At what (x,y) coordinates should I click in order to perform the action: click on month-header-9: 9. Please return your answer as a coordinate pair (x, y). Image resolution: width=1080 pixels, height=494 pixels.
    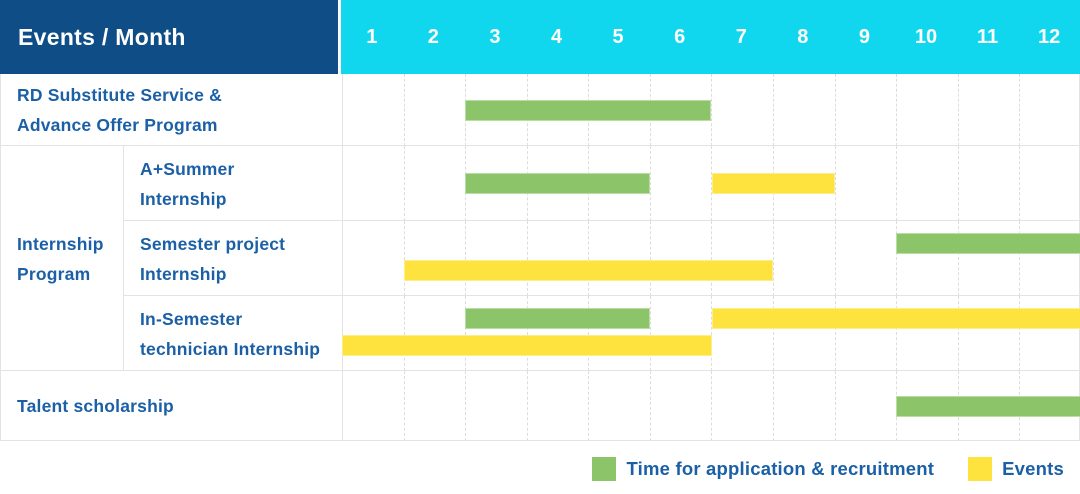
    Looking at the image, I should click on (864, 36).